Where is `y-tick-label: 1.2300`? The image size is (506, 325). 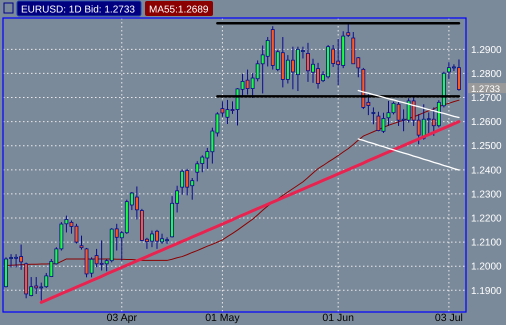 y-tick-label: 1.2300 is located at coordinates (486, 194).